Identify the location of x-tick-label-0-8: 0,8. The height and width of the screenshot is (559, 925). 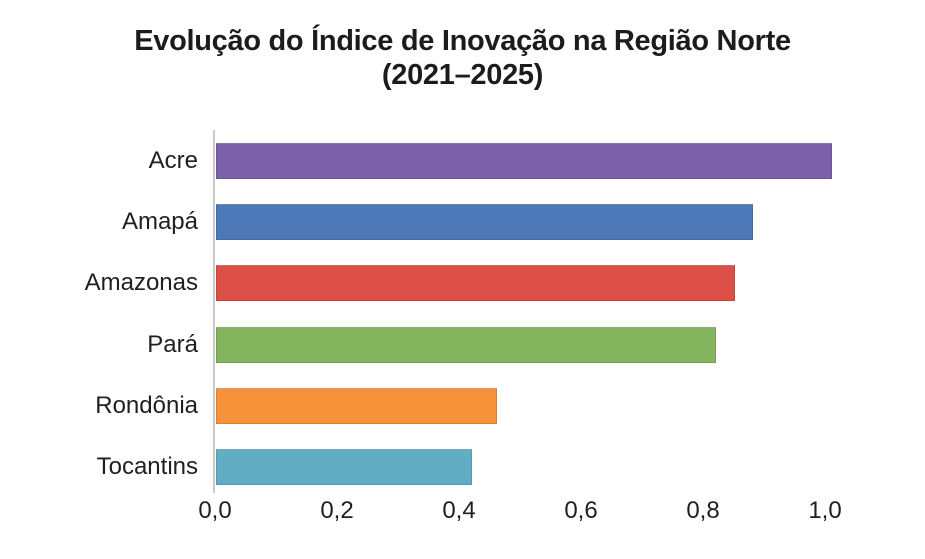
(703, 510).